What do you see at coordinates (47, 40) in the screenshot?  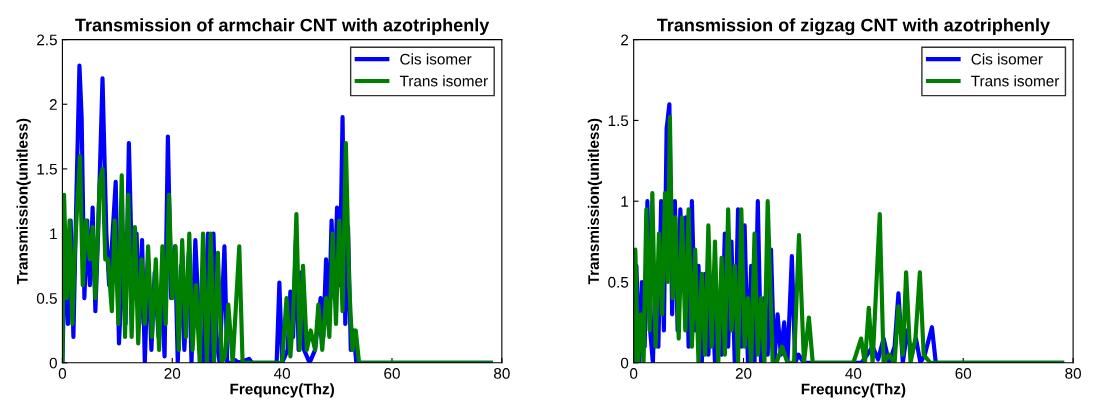 I see `y-tick-label: 2.5` at bounding box center [47, 40].